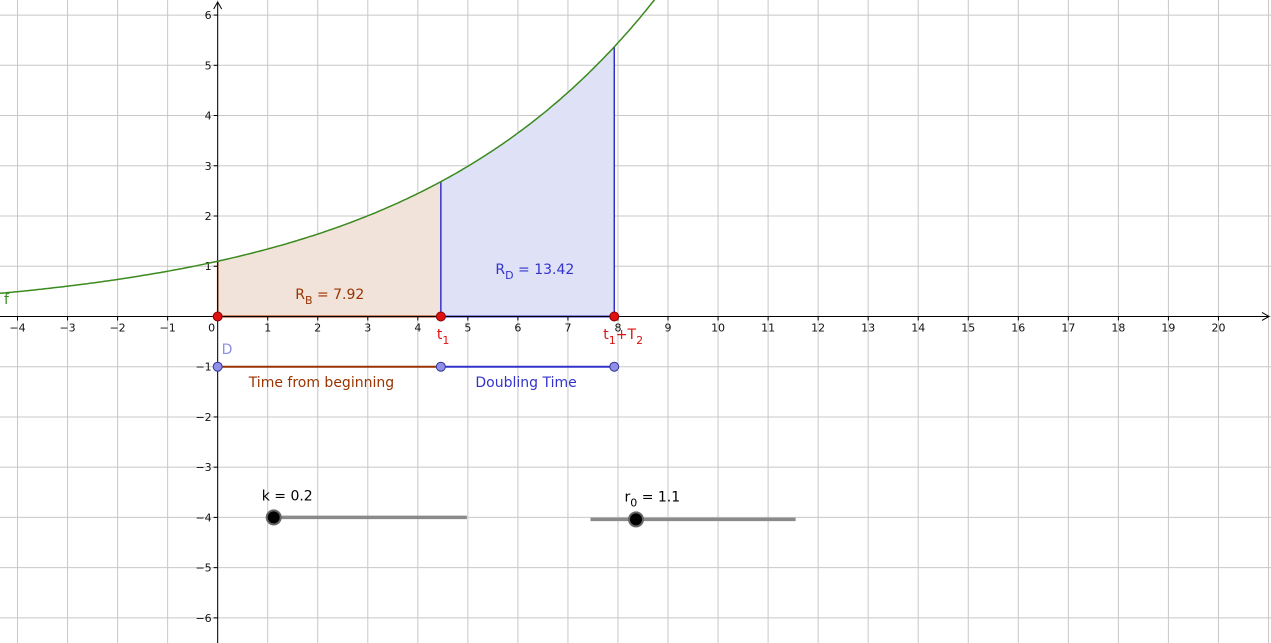  I want to click on x-tick-label: 3, so click(367, 327).